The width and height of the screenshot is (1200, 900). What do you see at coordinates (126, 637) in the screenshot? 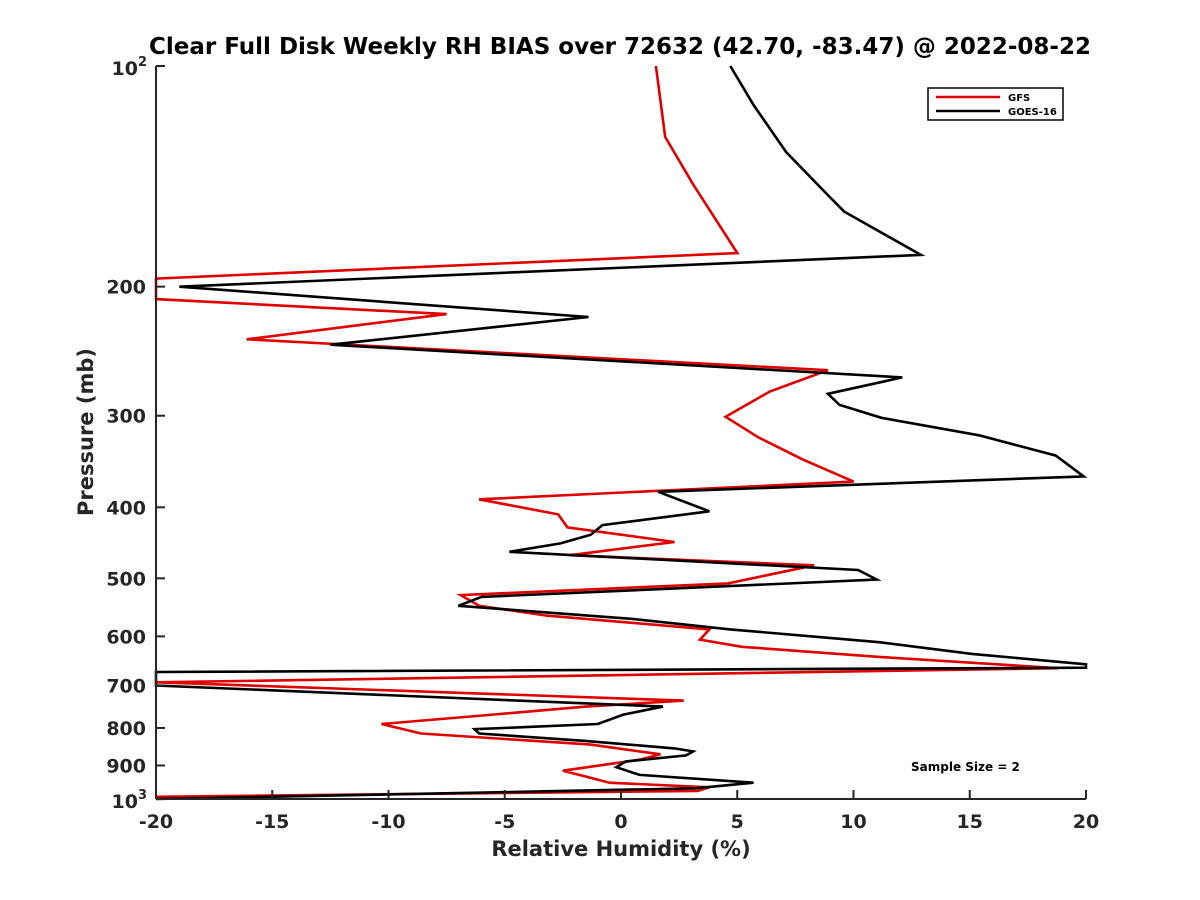
I see `y-tick-label: 600` at bounding box center [126, 637].